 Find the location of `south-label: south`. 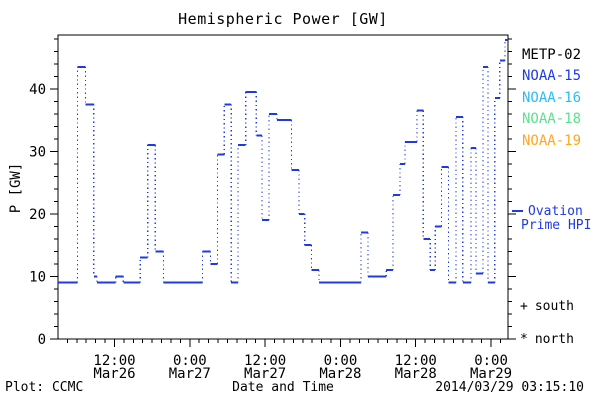

south-label: south is located at coordinates (554, 306).